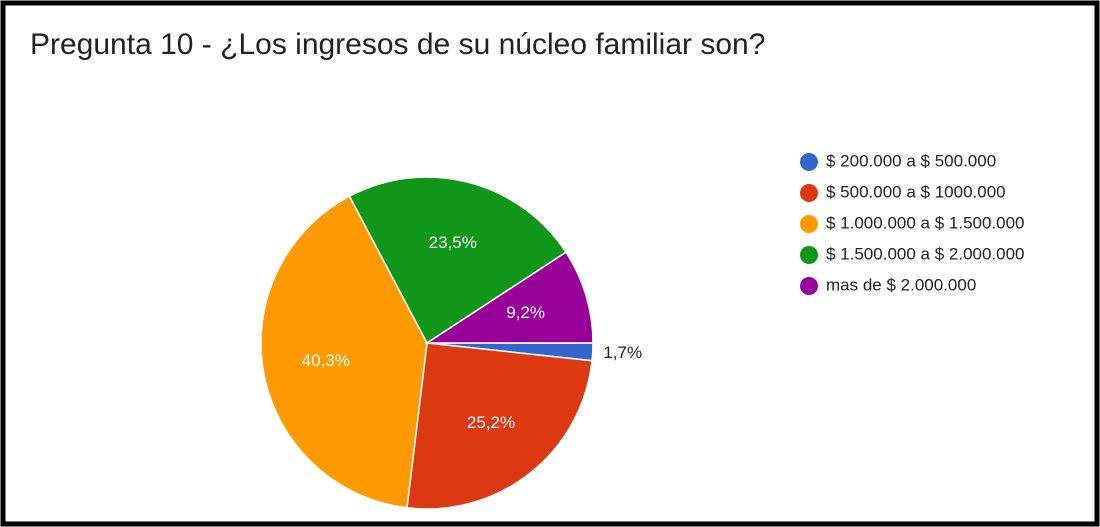  I want to click on legend-label: $ 1.500.000 a $ 2.000.000, so click(925, 253).